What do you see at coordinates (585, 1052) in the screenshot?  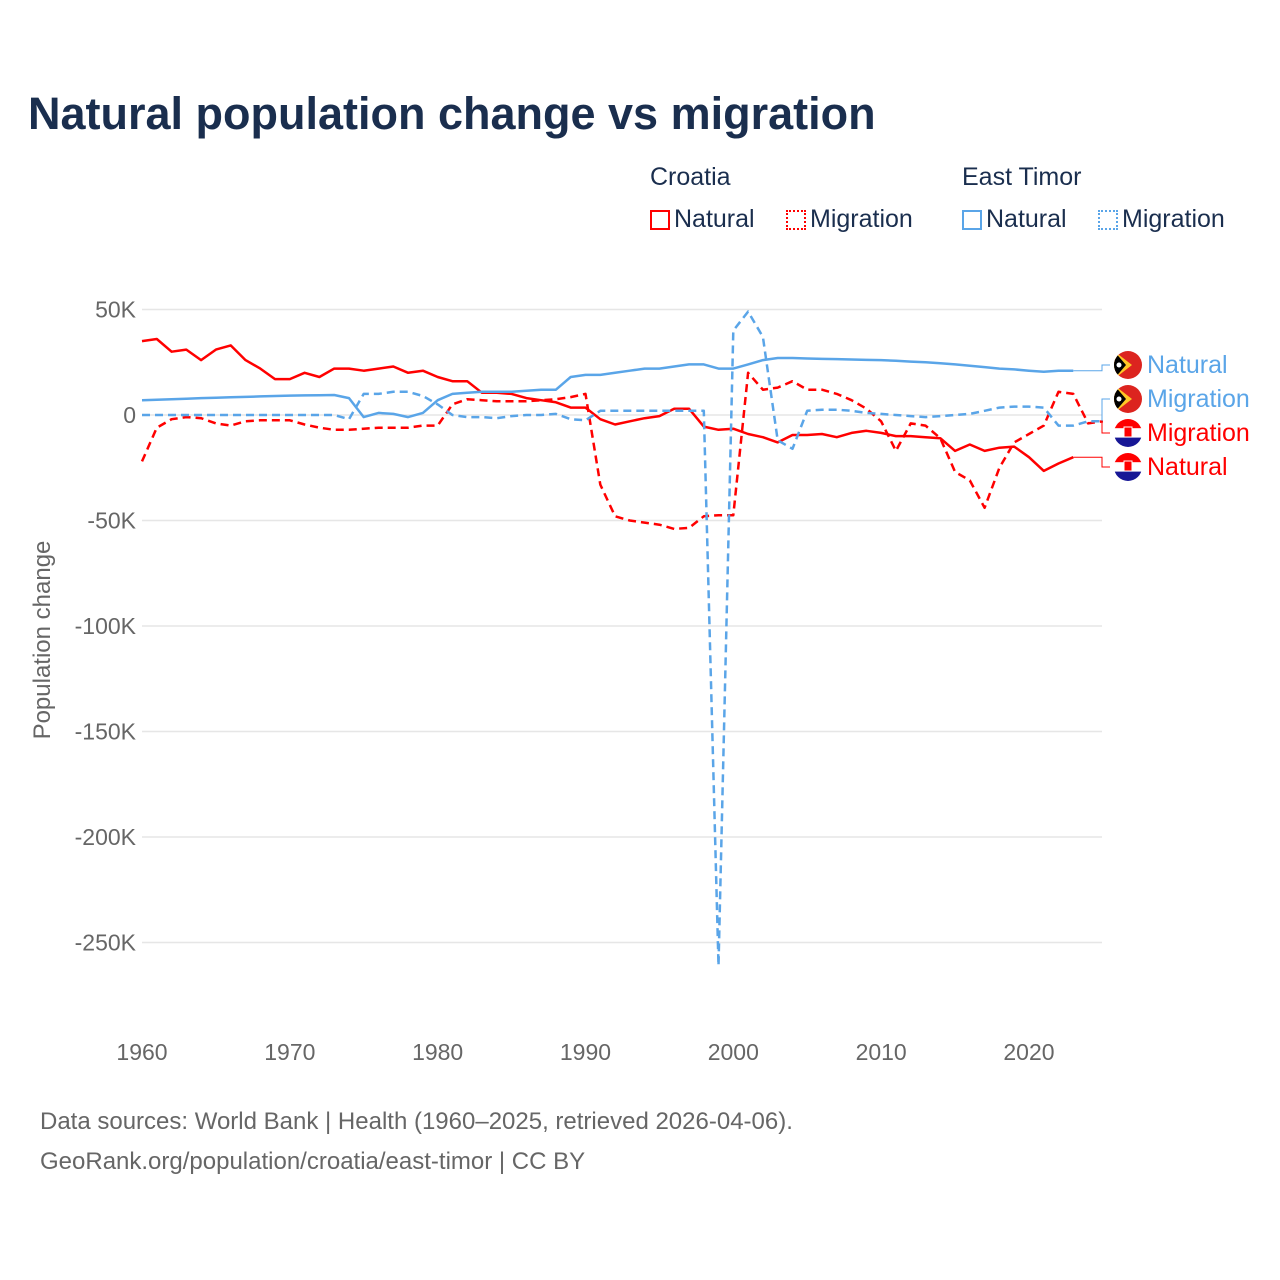 I see `x-tick-label: 1990` at bounding box center [585, 1052].